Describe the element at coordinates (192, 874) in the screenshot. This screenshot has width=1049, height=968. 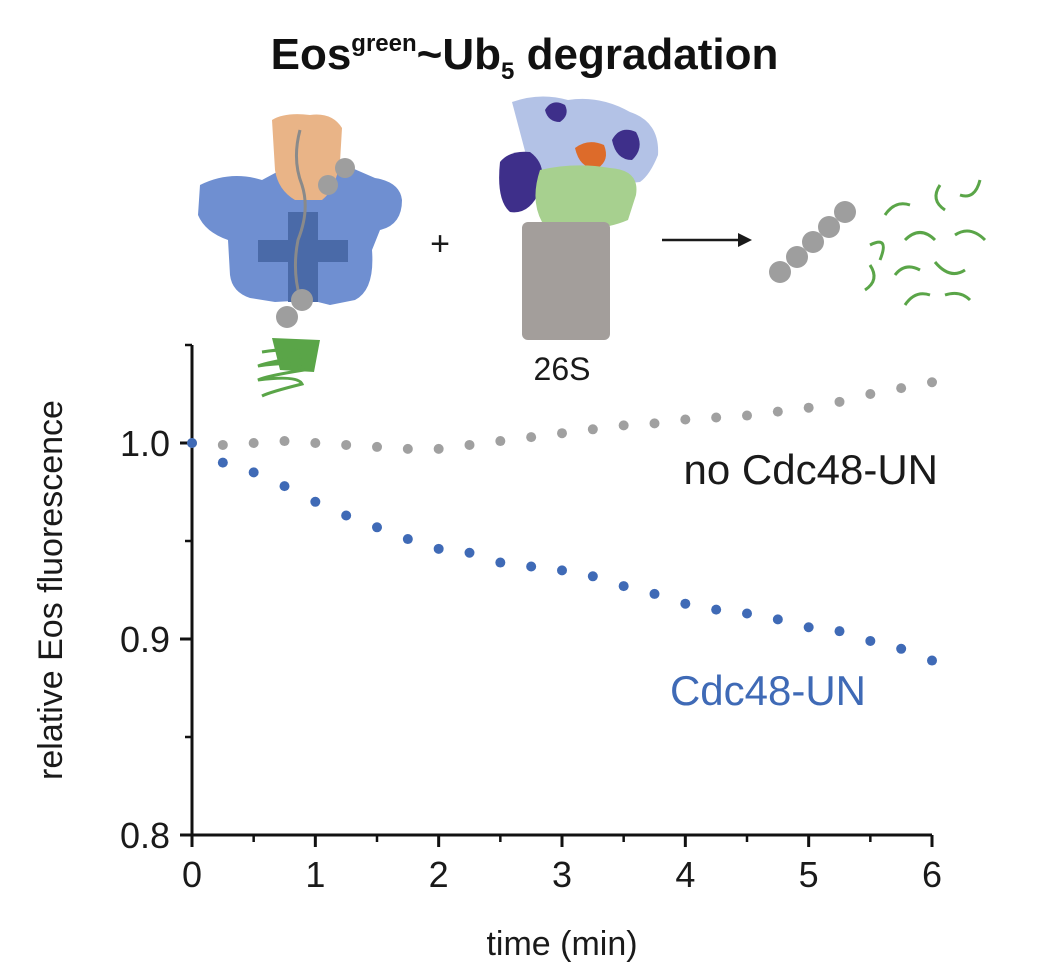
I see `x-tick-label: 0` at that location.